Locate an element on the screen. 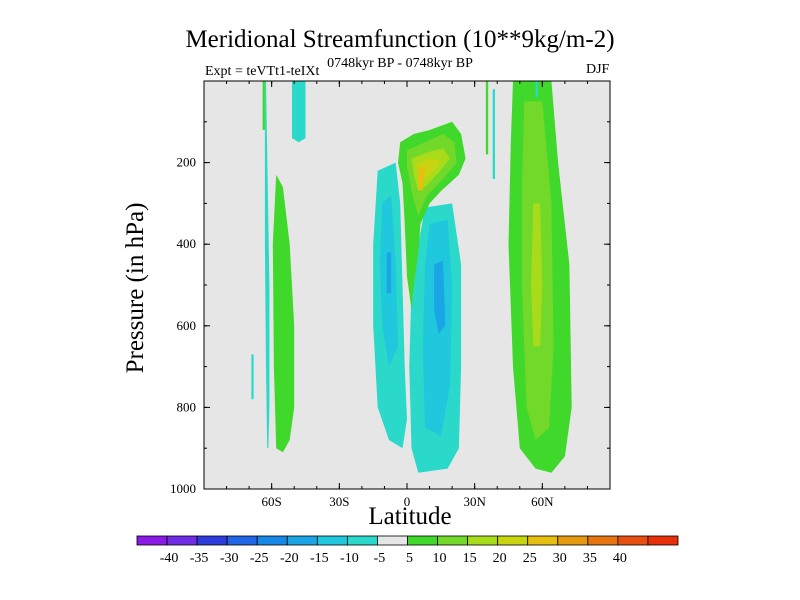 The height and width of the screenshot is (600, 800). colorbar-label: -5 is located at coordinates (380, 558).